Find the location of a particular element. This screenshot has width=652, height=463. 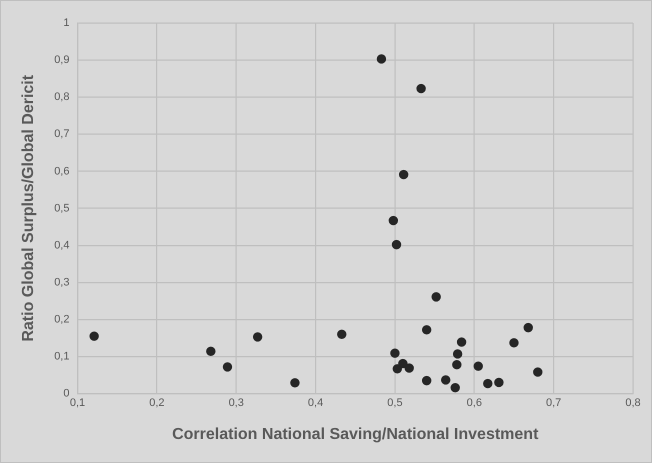

x-tick-label: 0,6 is located at coordinates (474, 403).